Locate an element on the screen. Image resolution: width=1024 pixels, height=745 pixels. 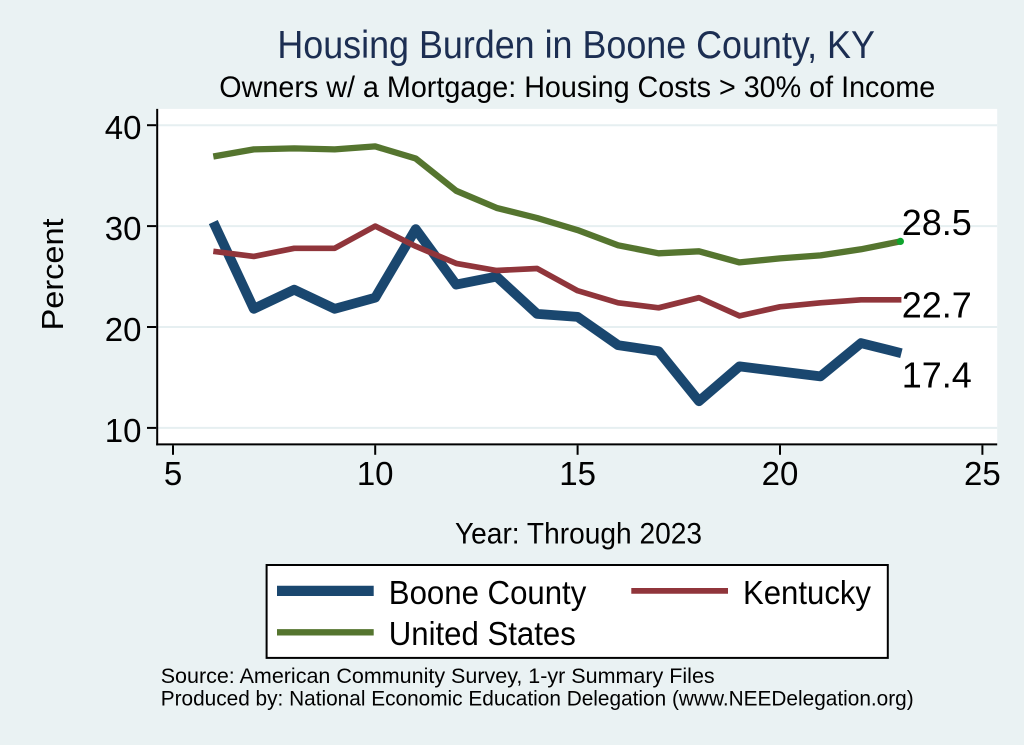
svg-text: 15 is located at coordinates (577, 473).